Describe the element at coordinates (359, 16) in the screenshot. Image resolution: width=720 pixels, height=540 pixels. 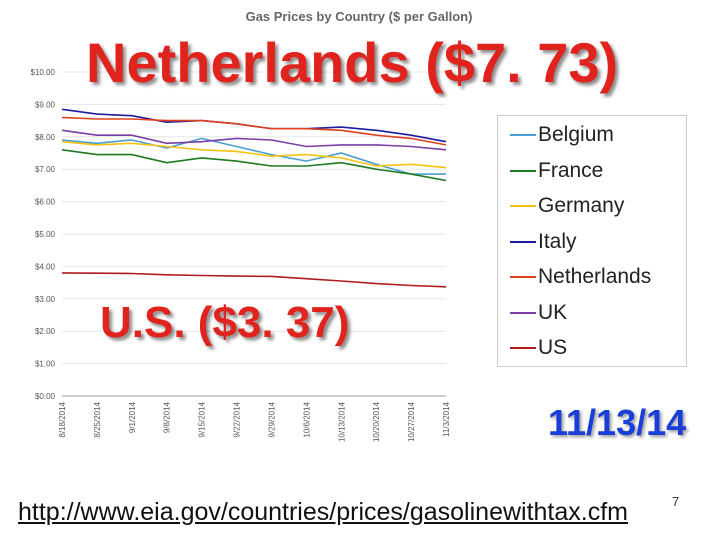
I see `chart-title: Gas Prices by Country ($ per Gallon)` at that location.